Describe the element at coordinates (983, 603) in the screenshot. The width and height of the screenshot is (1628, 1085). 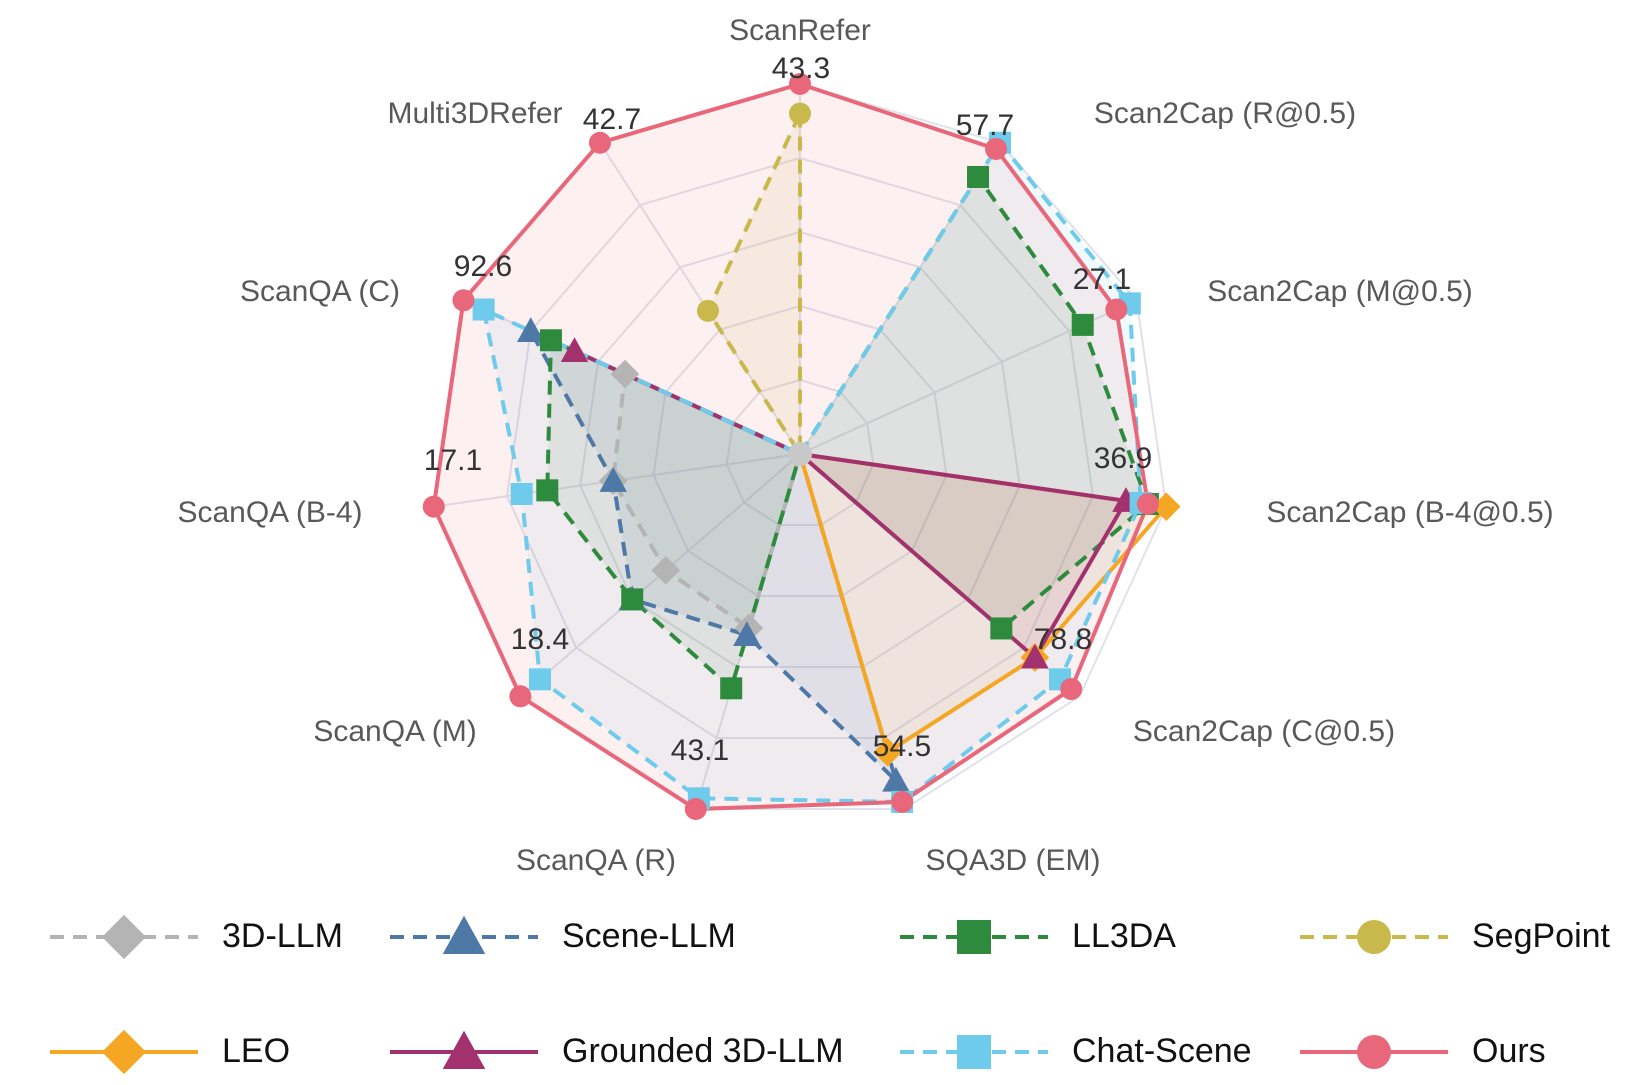
I see `series-fill-leo` at that location.